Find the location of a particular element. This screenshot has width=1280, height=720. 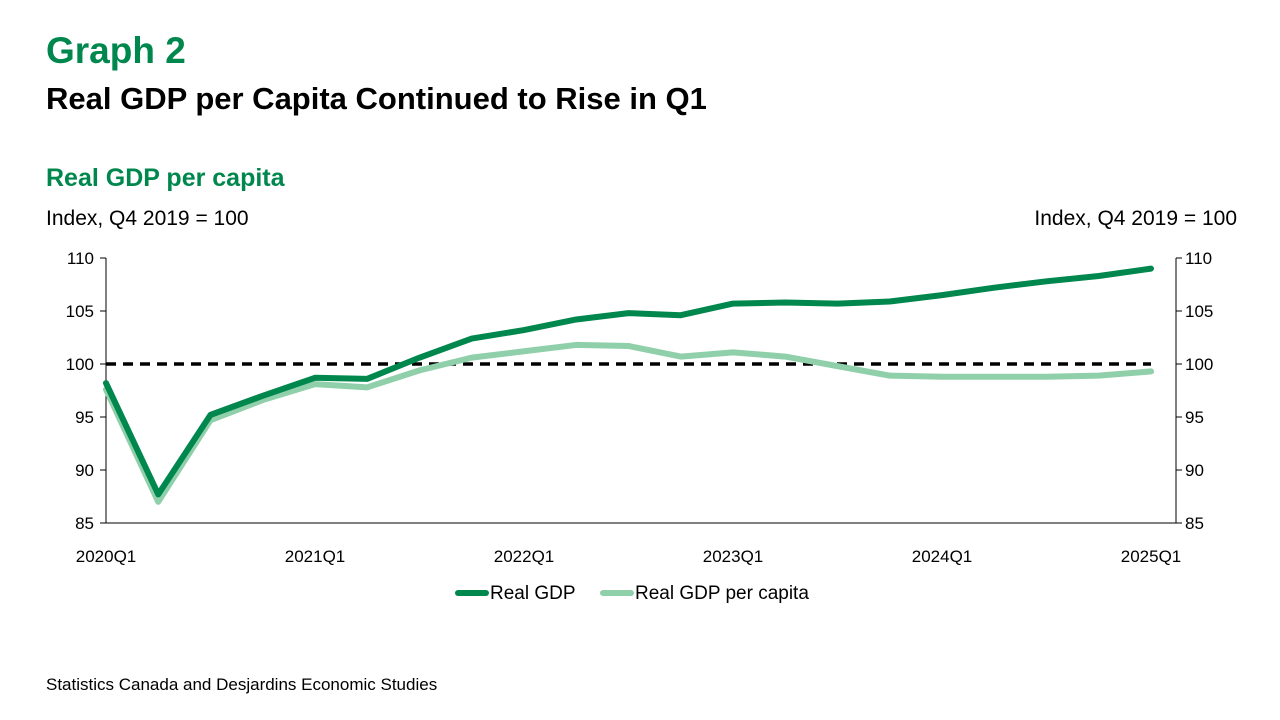

legend-label-real-gdp-per-capita: Real GDP per capita is located at coordinates (722, 593).